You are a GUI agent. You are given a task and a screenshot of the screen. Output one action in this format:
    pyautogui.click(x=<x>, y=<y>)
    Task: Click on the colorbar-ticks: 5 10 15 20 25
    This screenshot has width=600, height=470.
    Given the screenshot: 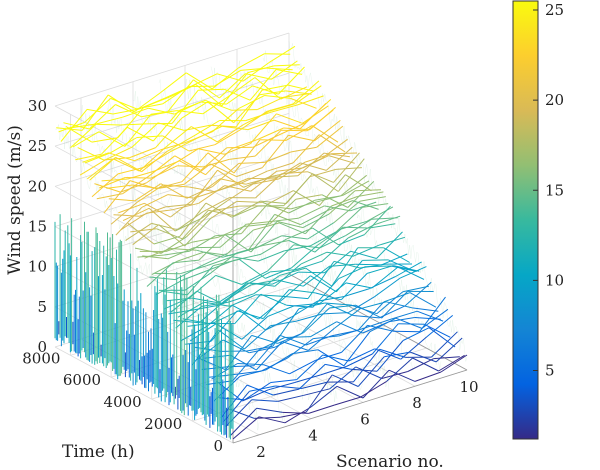 What is the action you would take?
    pyautogui.click(x=548, y=190)
    